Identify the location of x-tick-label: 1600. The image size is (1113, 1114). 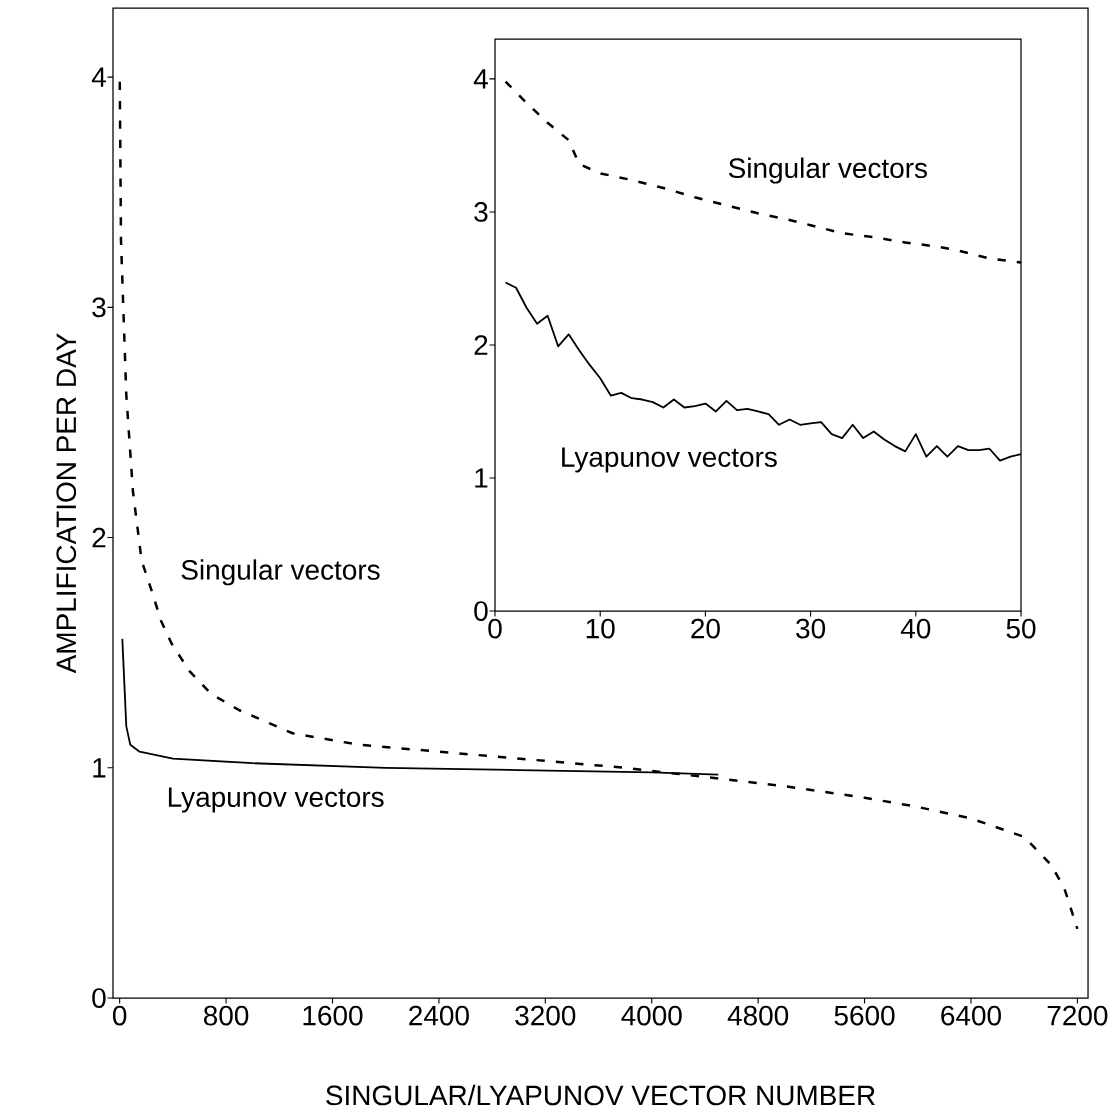
(333, 1015).